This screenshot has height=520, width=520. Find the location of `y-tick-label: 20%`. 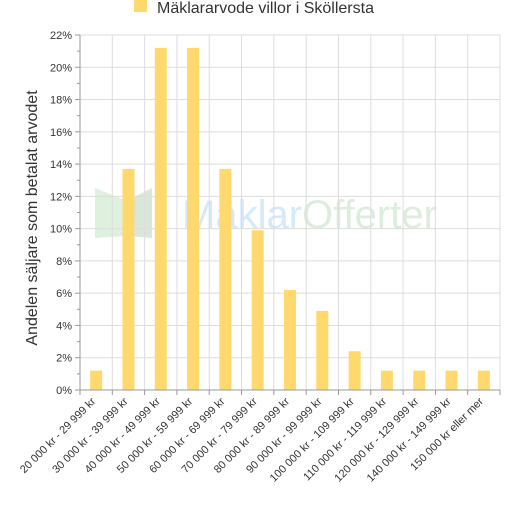

y-tick-label: 20% is located at coordinates (61, 68).